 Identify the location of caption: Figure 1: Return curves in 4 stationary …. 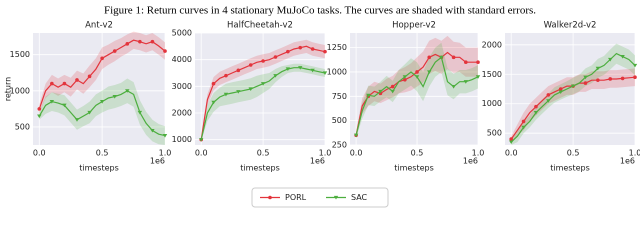
(320, 11).